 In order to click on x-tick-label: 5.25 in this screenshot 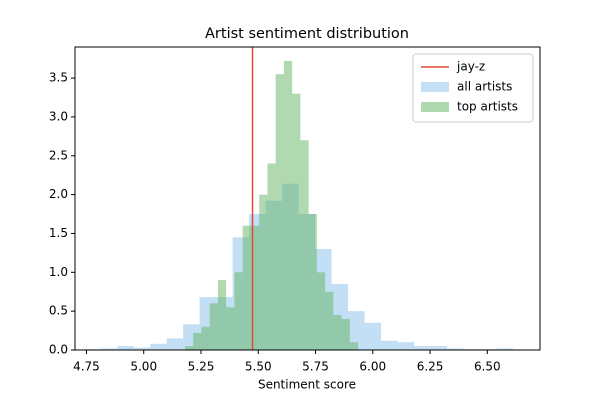, I will do `click(201, 367)`.